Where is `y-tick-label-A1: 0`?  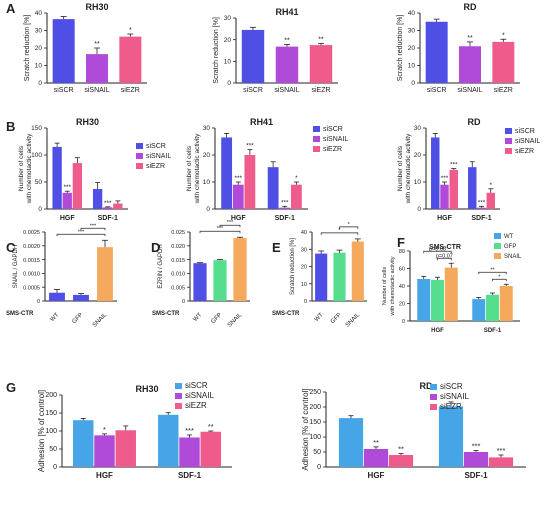
y-tick-label-A1: 0 is located at coordinates (40, 83).